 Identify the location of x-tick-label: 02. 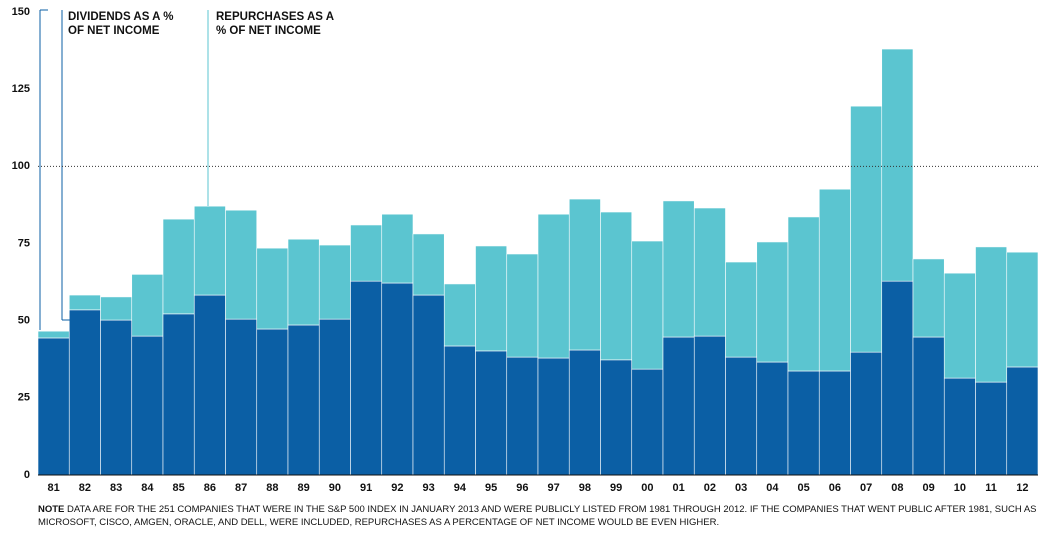
(710, 488).